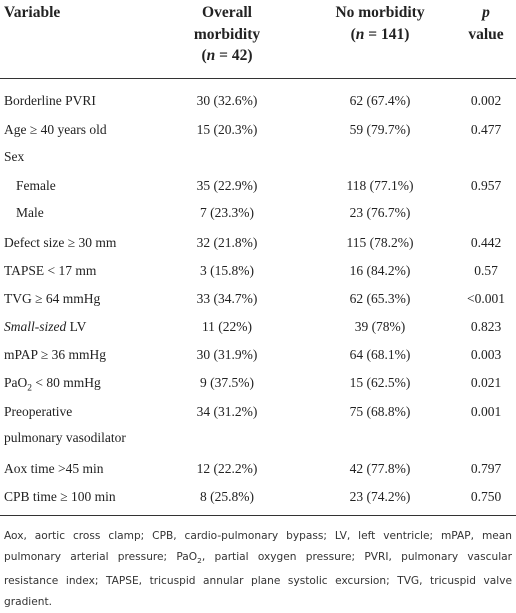 Image resolution: width=516 pixels, height=613 pixels. I want to click on cell-value: 30 (32.6%), so click(227, 100).